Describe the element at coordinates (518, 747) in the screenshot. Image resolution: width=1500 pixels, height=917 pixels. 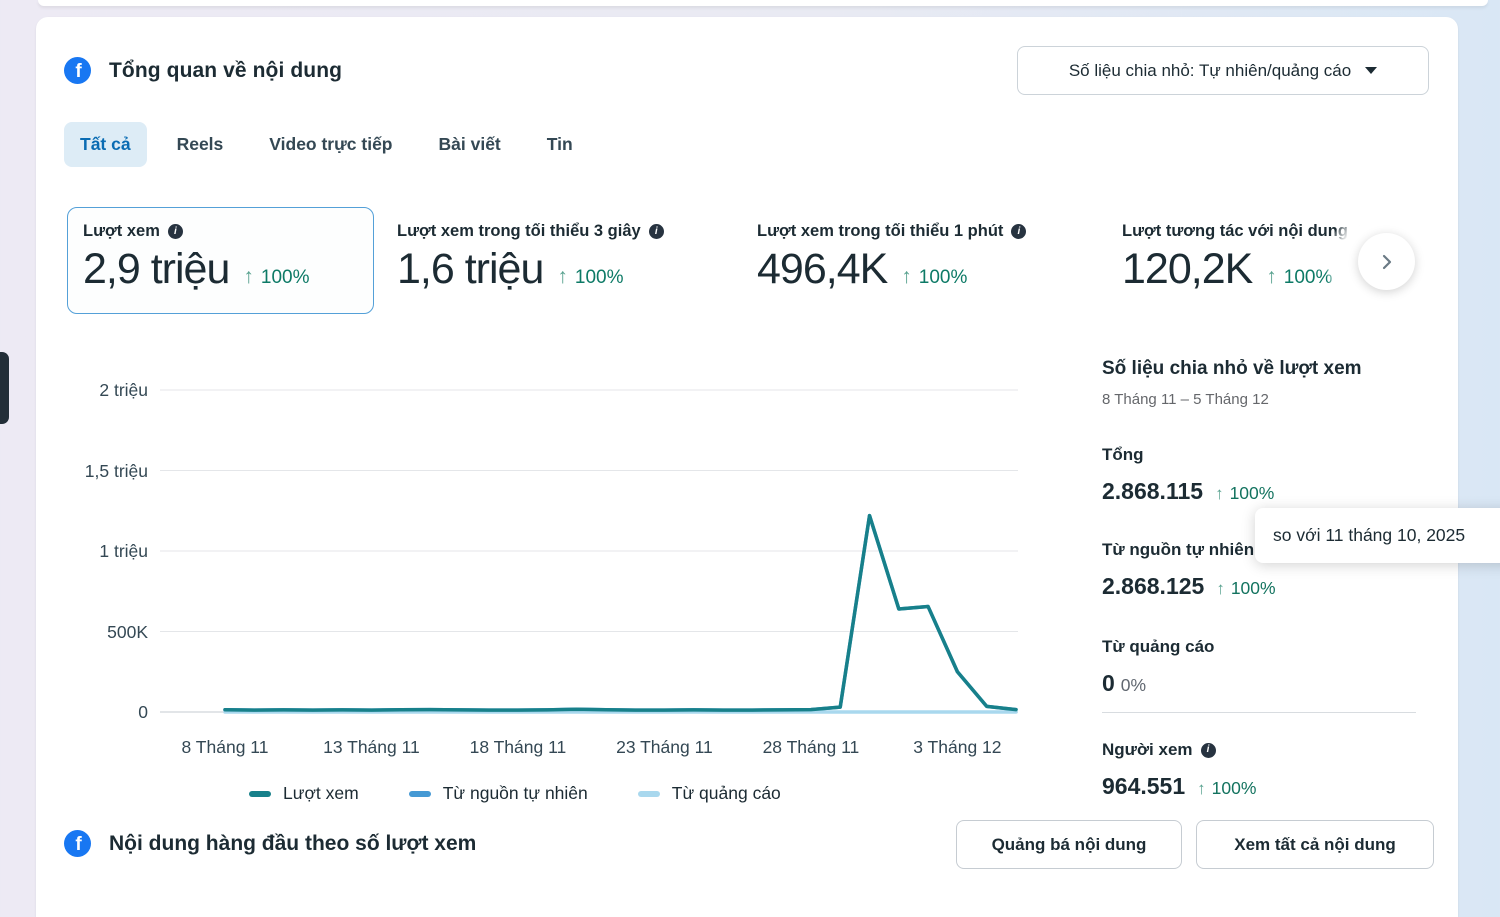
I see `x-axis-tick-label: 18 Tháng 11` at that location.